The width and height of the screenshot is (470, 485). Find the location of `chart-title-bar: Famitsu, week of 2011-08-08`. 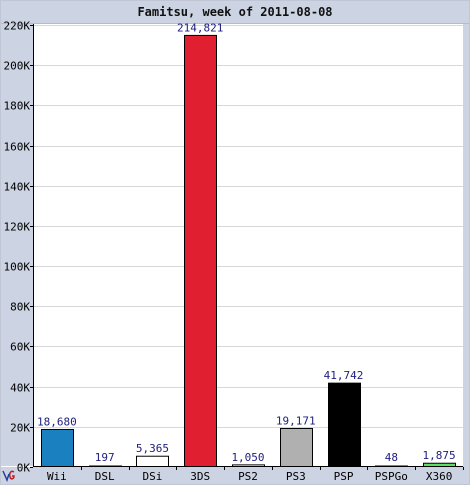

chart-title-bar: Famitsu, week of 2011-08-08 is located at coordinates (235, 12).